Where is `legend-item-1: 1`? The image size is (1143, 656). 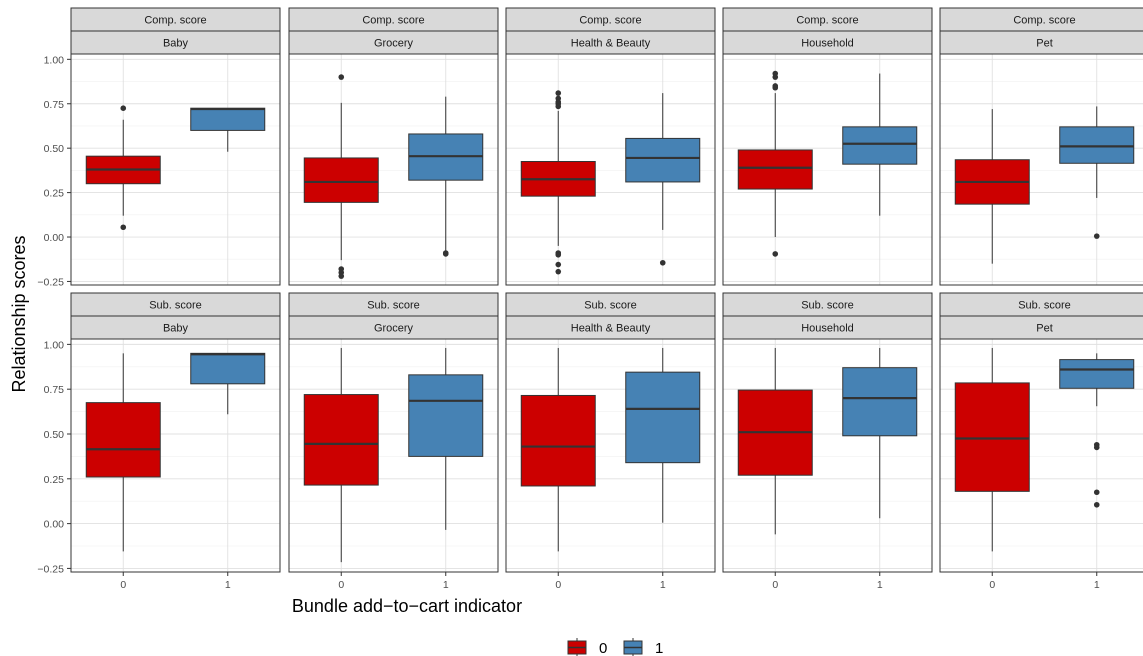
legend-item-1: 1 is located at coordinates (643, 647).